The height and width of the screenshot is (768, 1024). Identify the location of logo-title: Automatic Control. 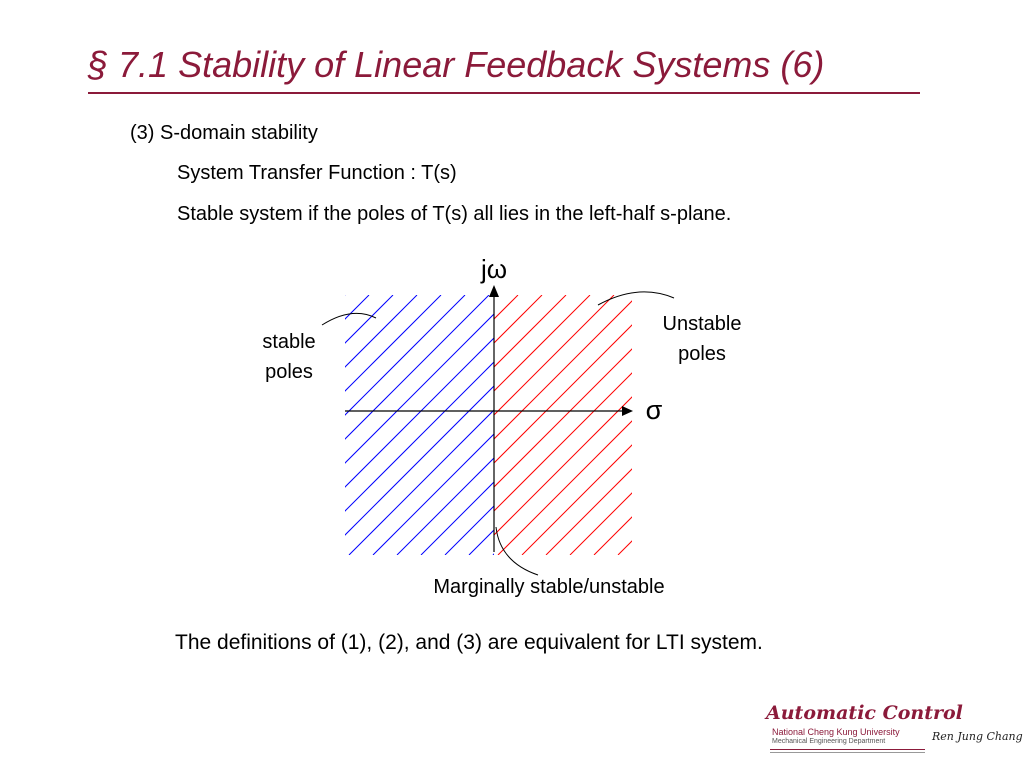
(864, 713).